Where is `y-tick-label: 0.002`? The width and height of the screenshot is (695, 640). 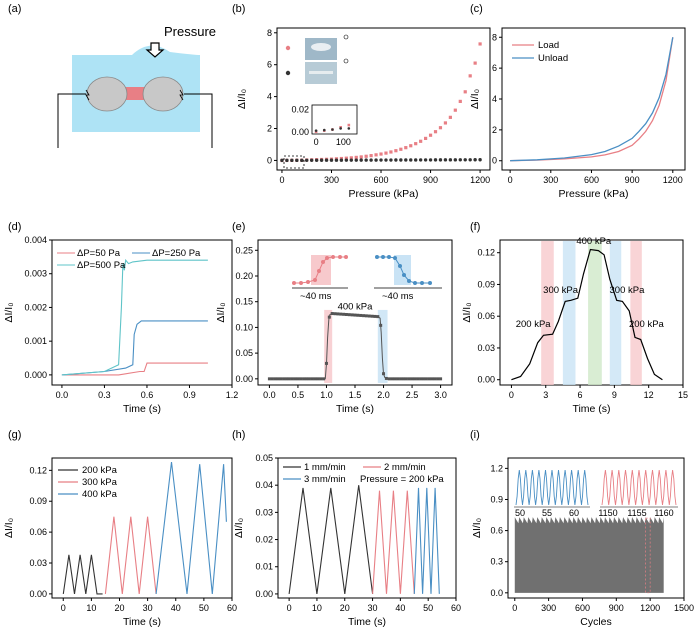 y-tick-label: 0.002 is located at coordinates (35, 307).